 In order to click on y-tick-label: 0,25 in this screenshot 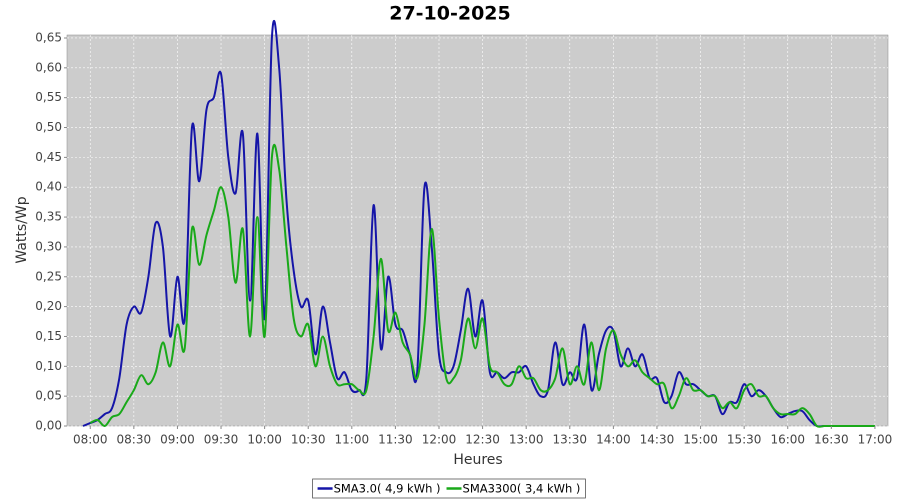, I will do `click(48, 276)`.